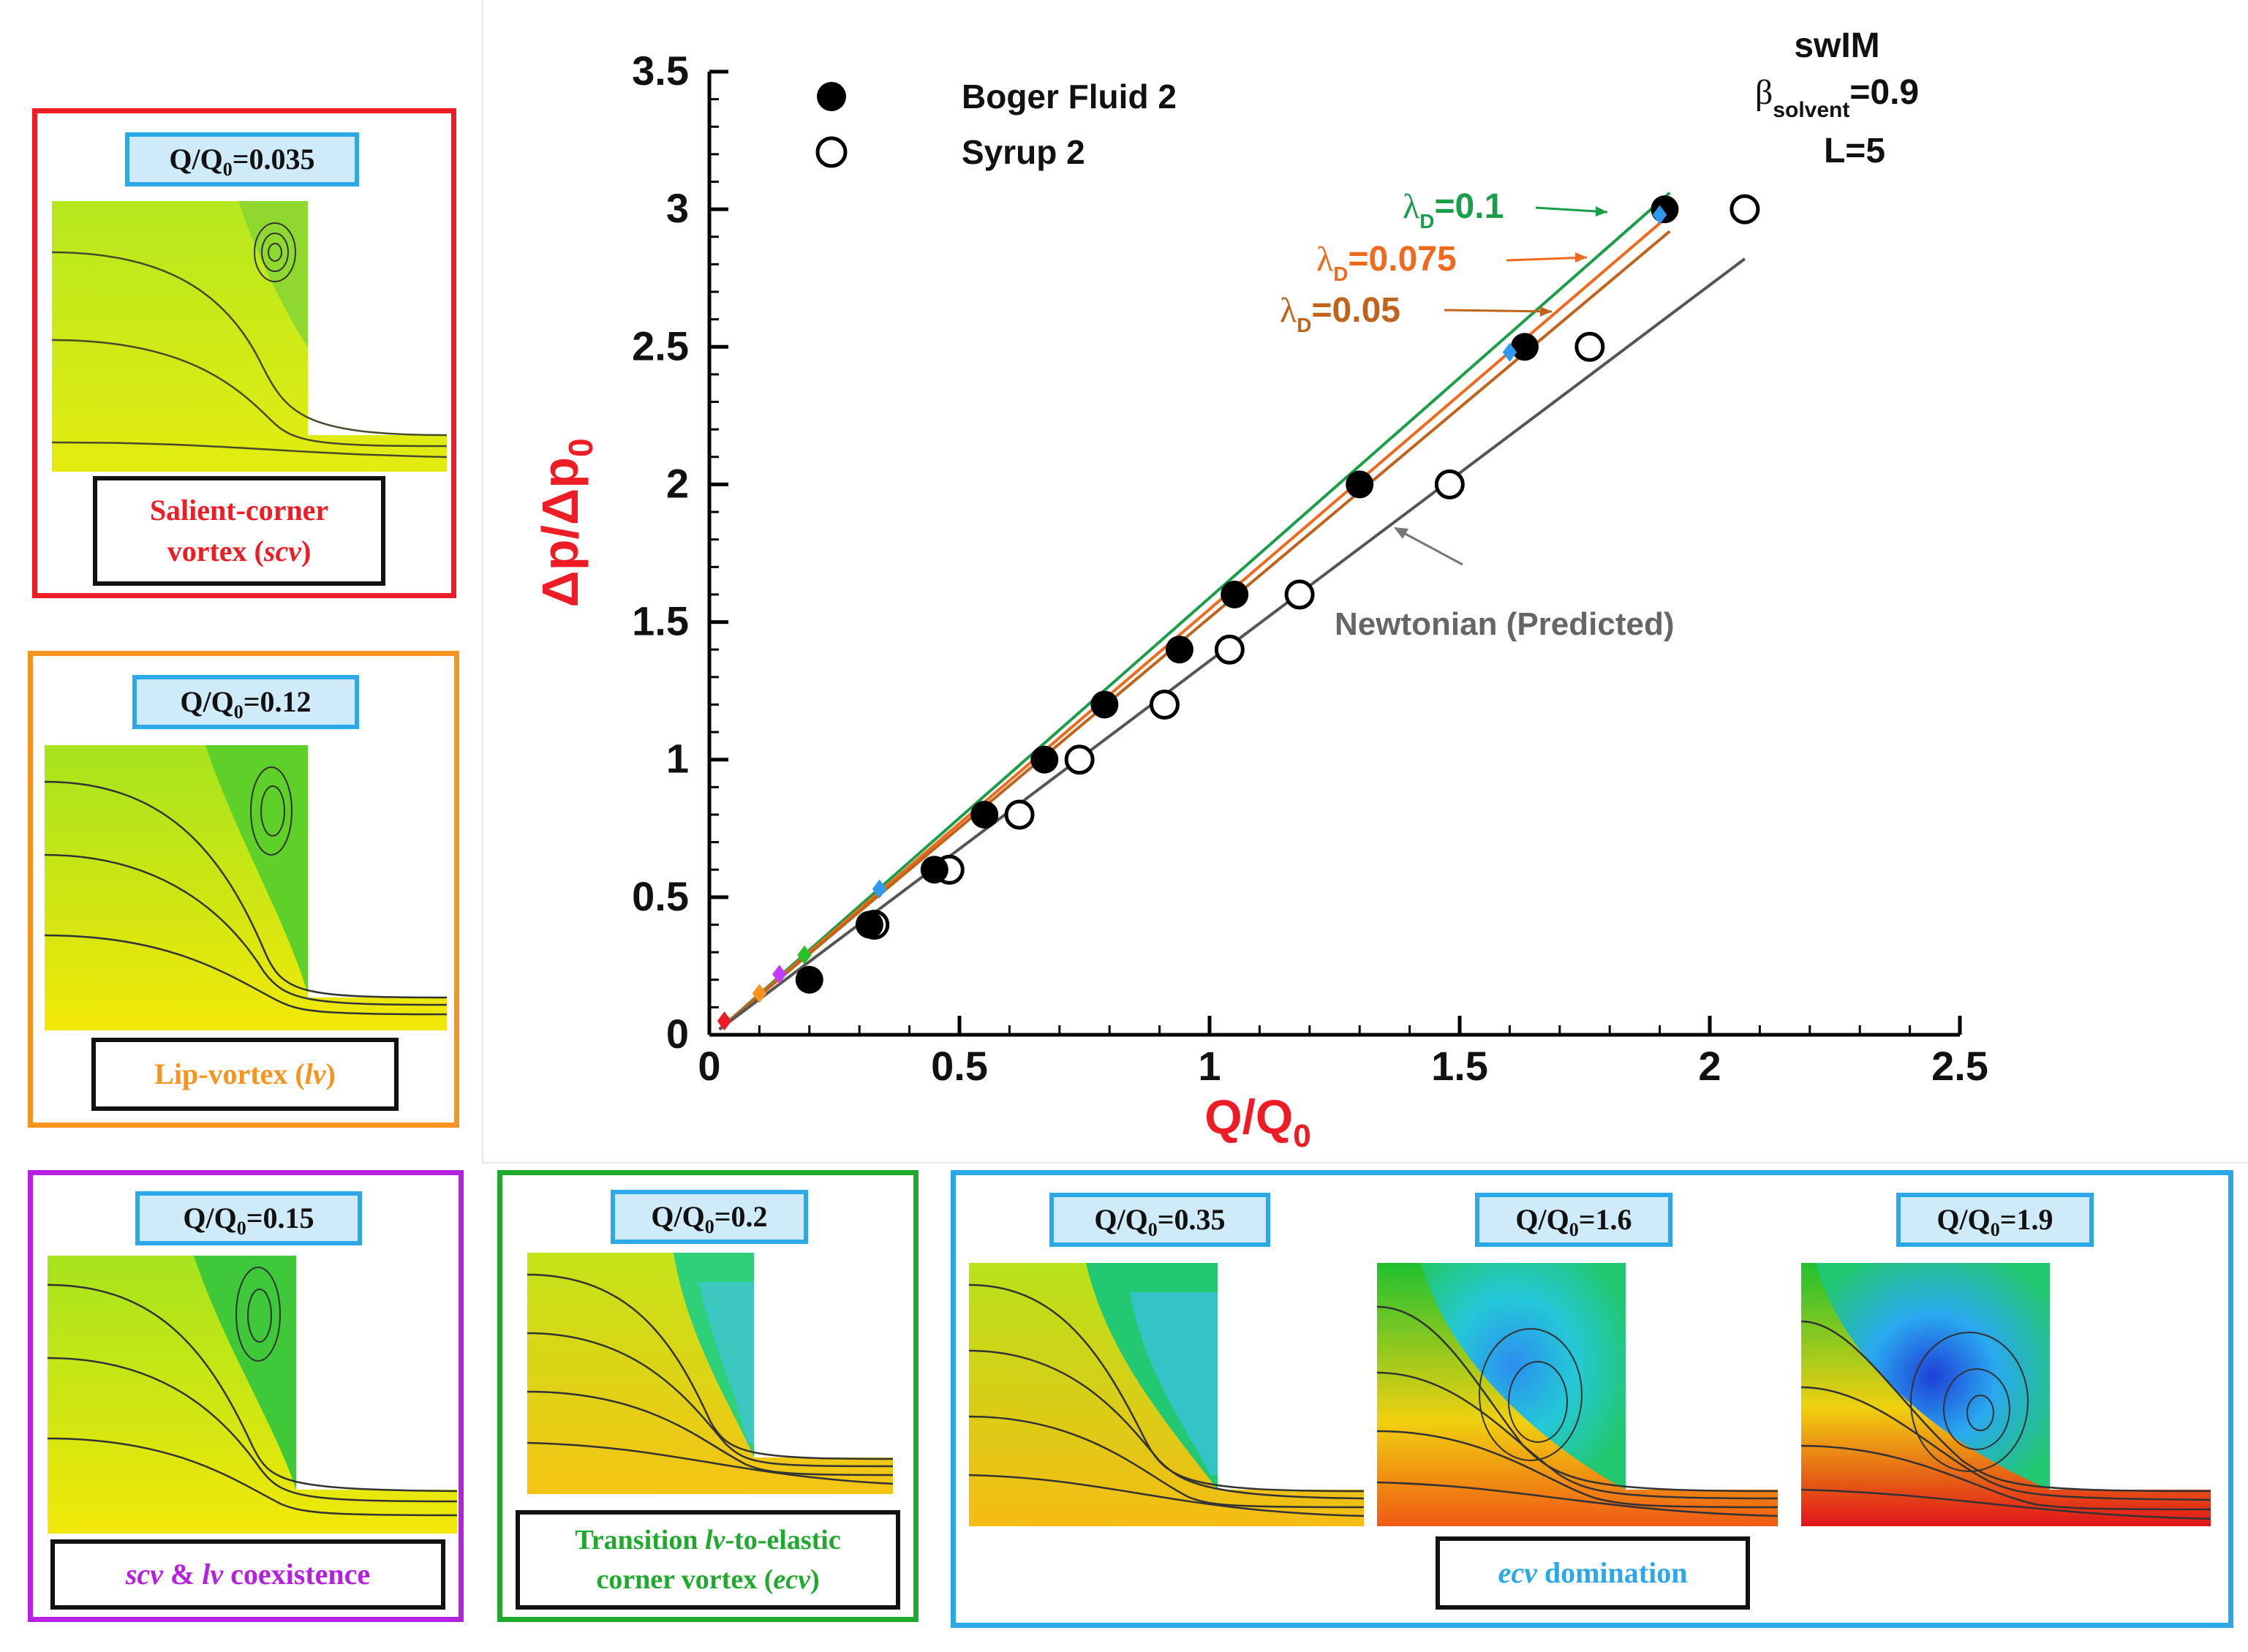 Image resolution: width=2248 pixels, height=1652 pixels. Describe the element at coordinates (1505, 624) in the screenshot. I see `newtonian-label: Newtonian (Predicted)` at that location.